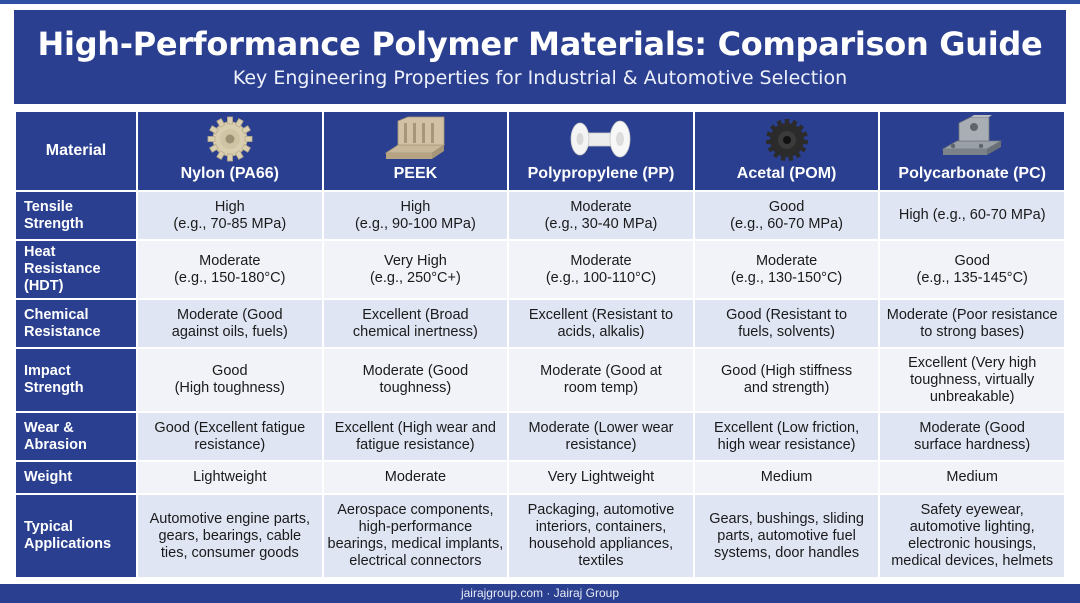  What do you see at coordinates (786, 388) in the screenshot?
I see `cell-line: and strength)` at bounding box center [786, 388].